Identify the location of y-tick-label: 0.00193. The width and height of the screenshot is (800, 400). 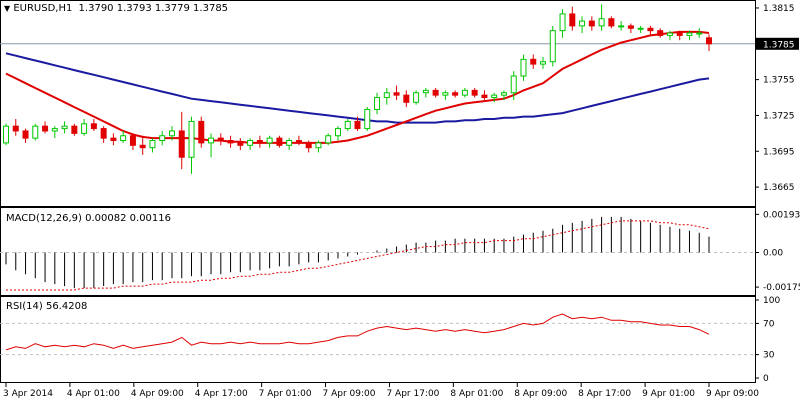
(781, 215).